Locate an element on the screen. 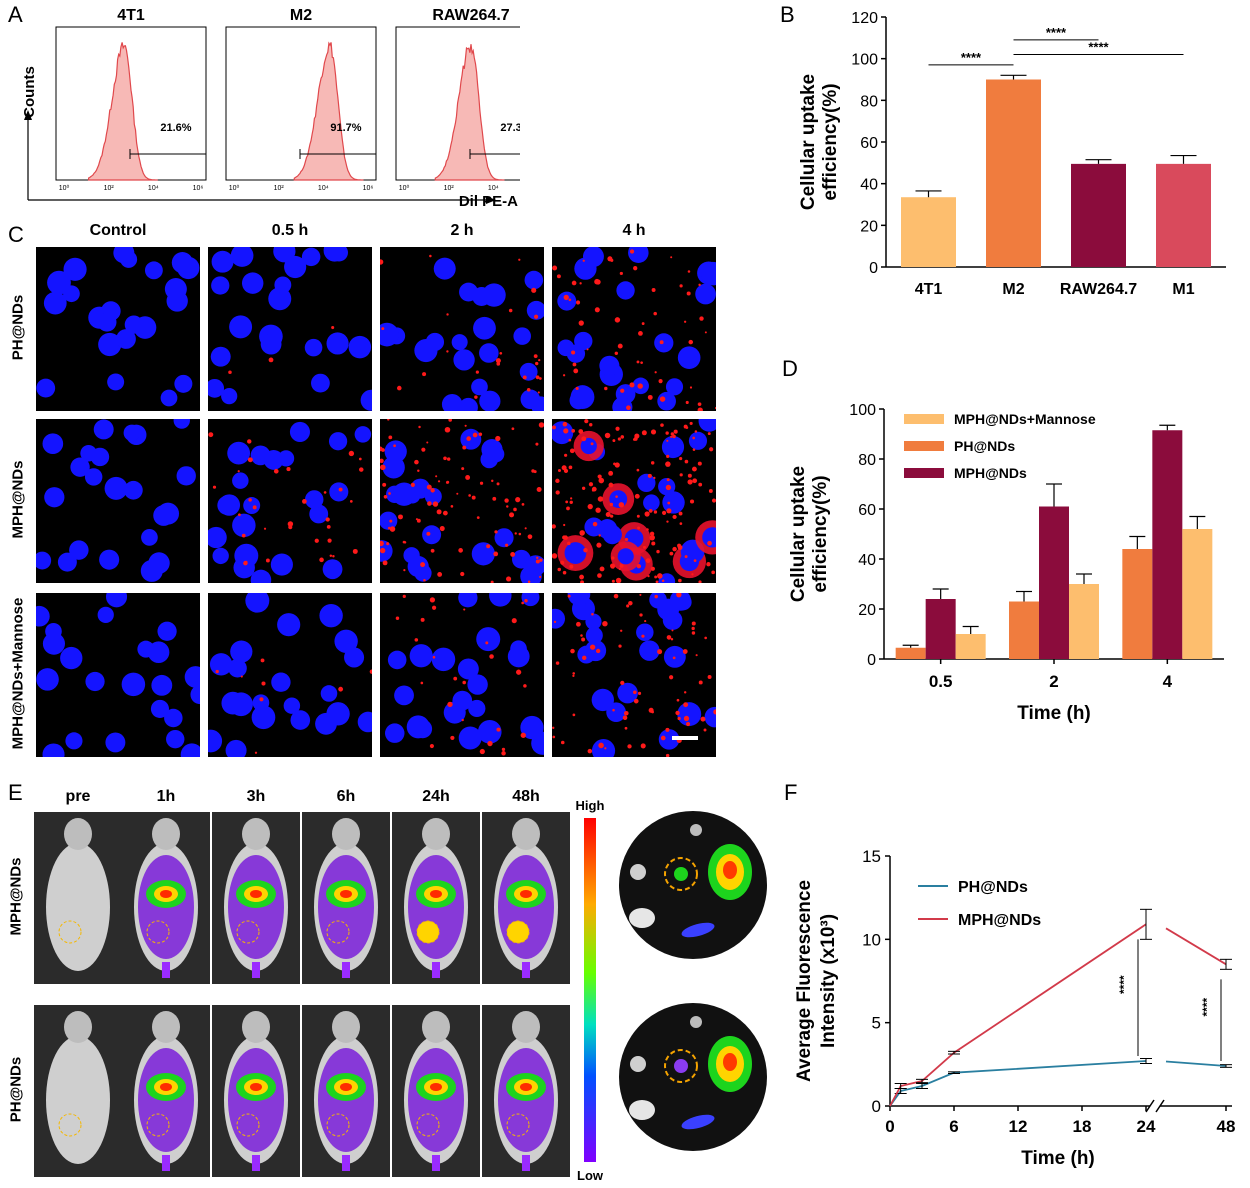 This screenshot has height=1188, width=1250. colorbar-low-label: Low is located at coordinates (590, 1175).